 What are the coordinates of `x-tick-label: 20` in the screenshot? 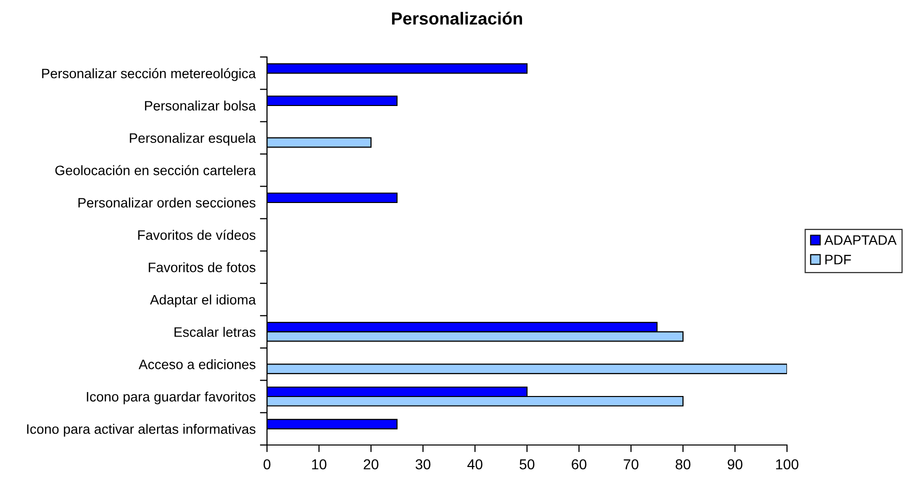 It's located at (371, 464).